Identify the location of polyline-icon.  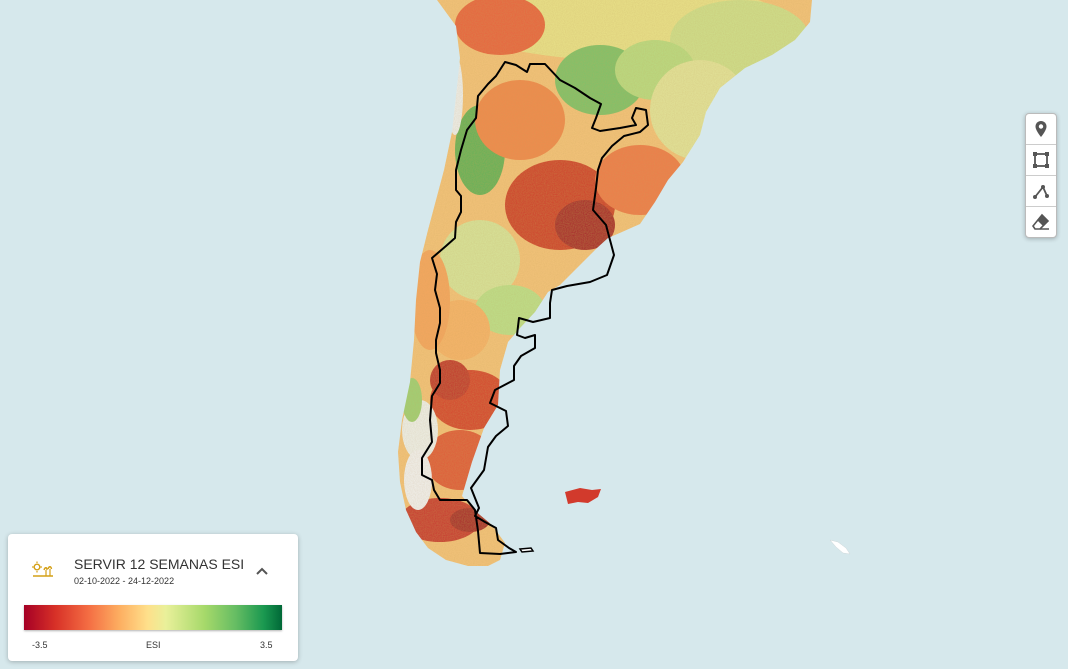
(1041, 192).